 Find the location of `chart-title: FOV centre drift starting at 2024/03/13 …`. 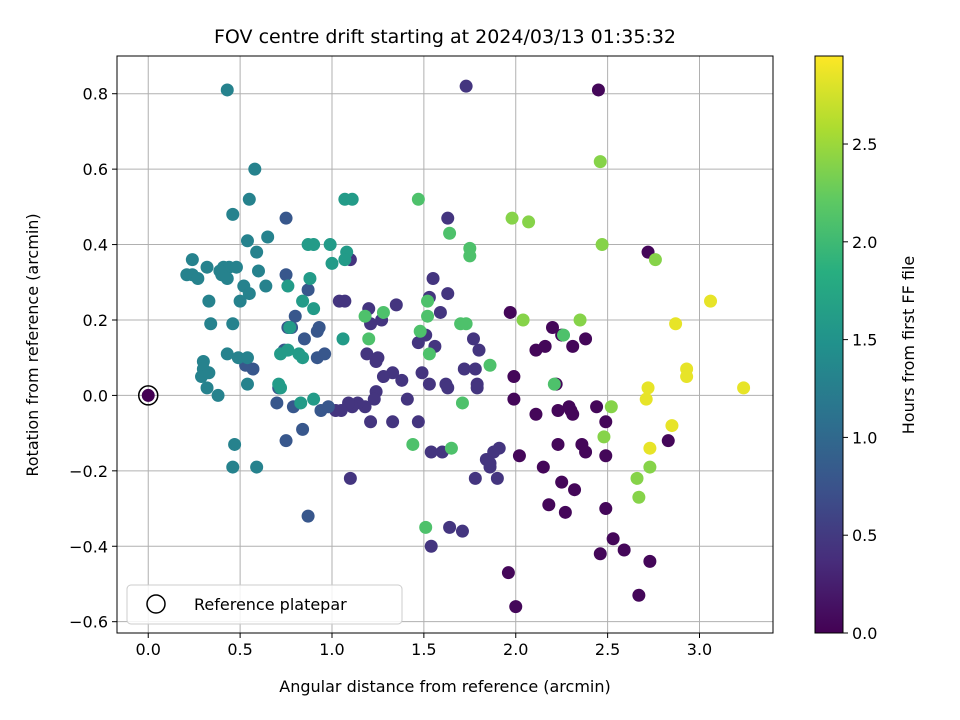

chart-title: FOV centre drift starting at 2024/03/13 … is located at coordinates (445, 37).